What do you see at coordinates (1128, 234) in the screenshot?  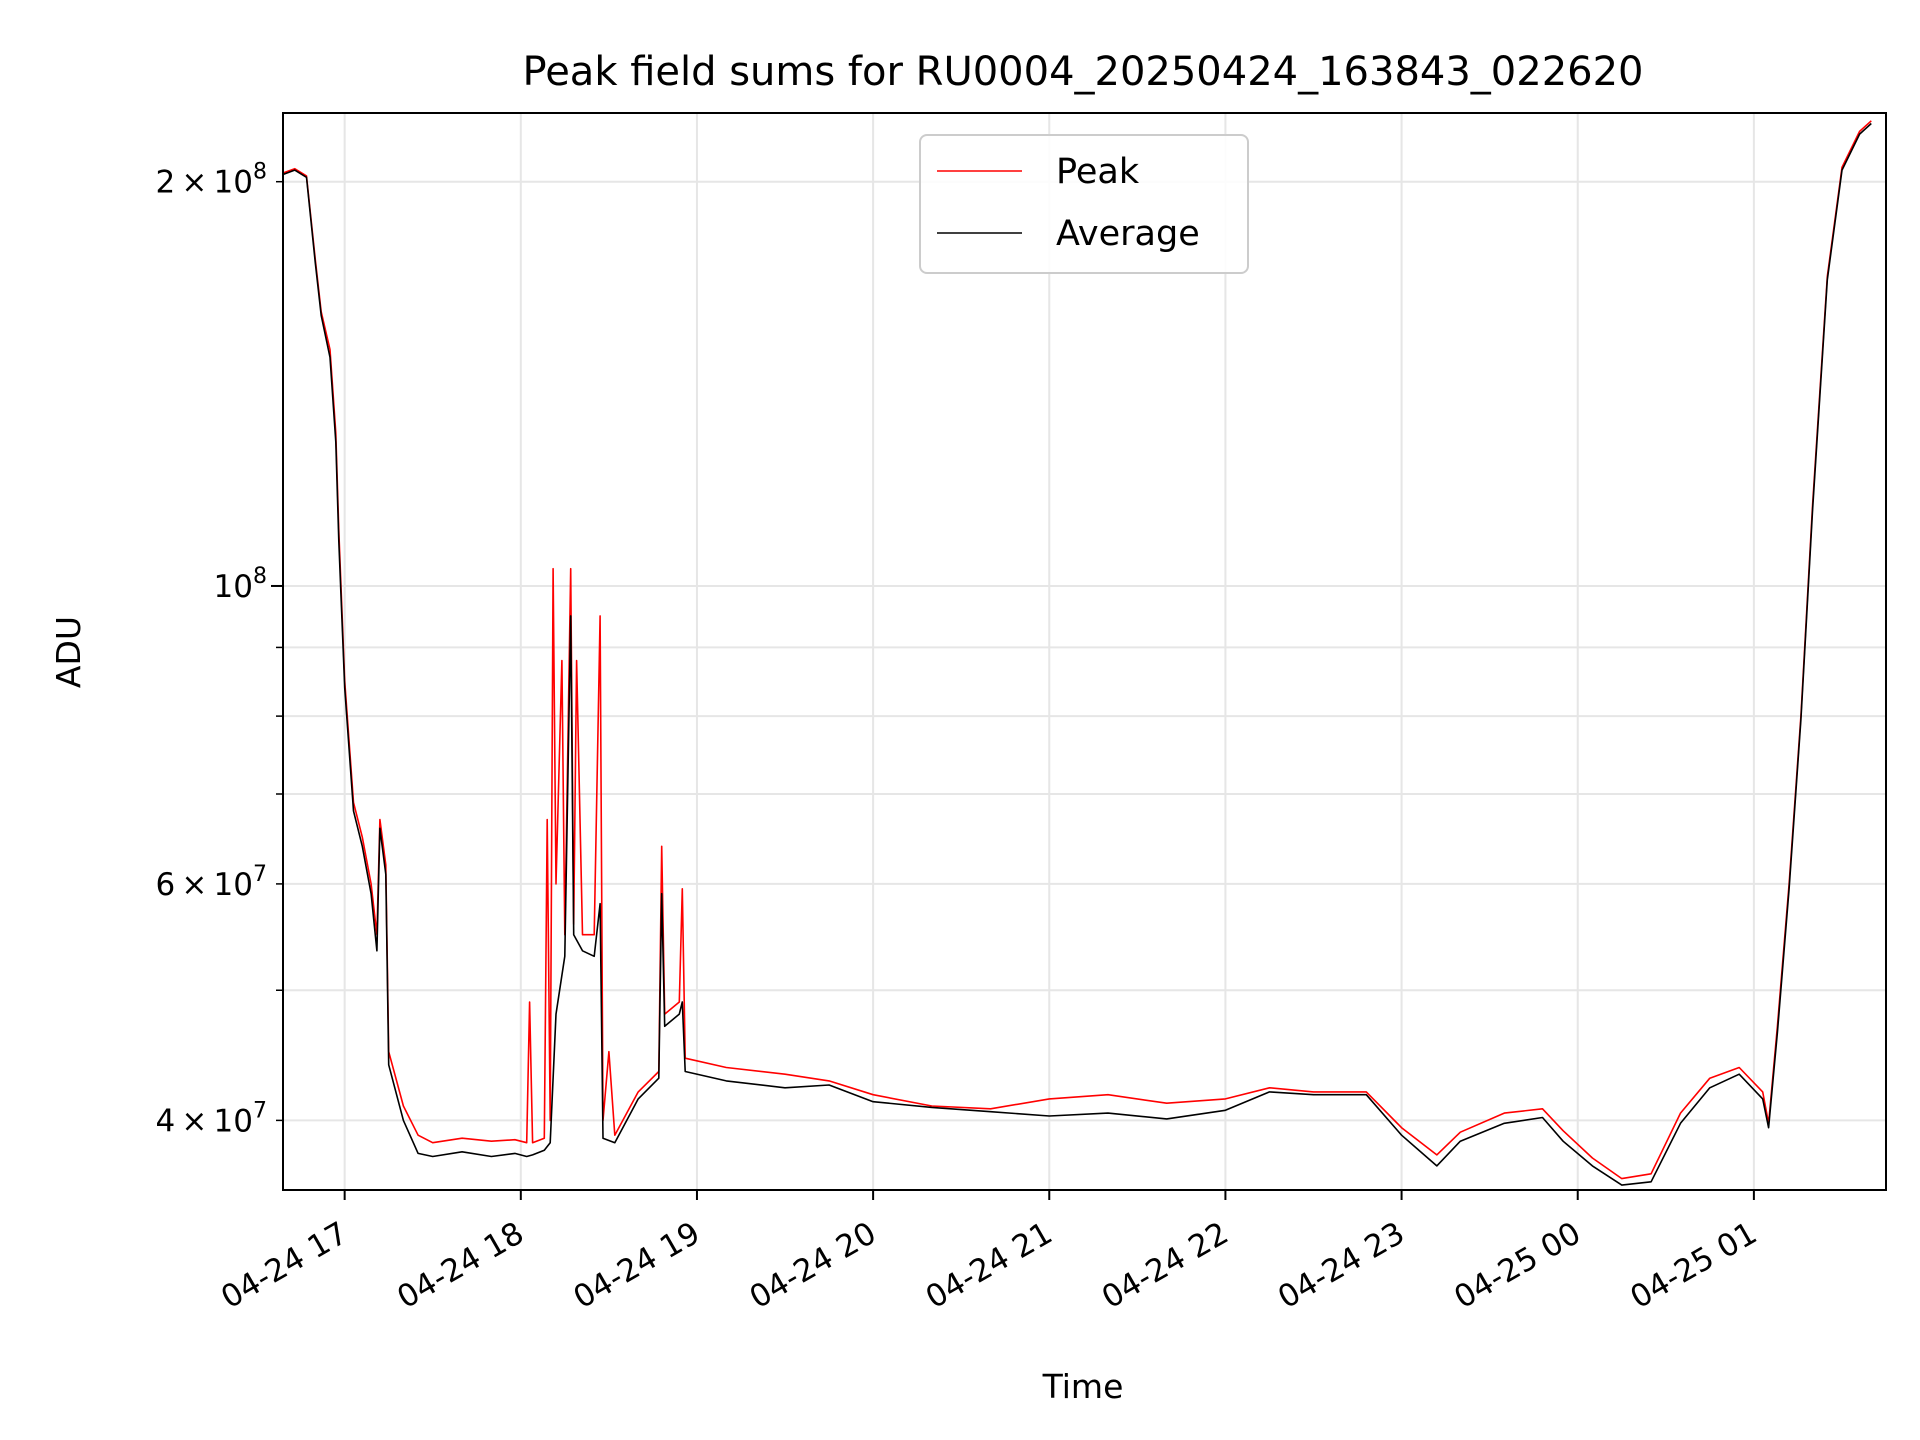 I see `legend-label-average: Average` at bounding box center [1128, 234].